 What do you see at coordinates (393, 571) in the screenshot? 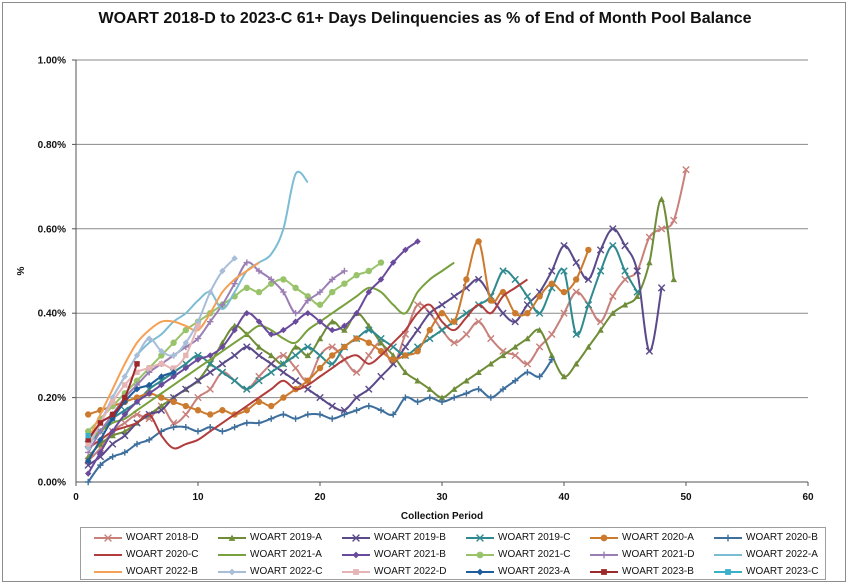
I see `legend-item: WOART 2022-D` at bounding box center [393, 571].